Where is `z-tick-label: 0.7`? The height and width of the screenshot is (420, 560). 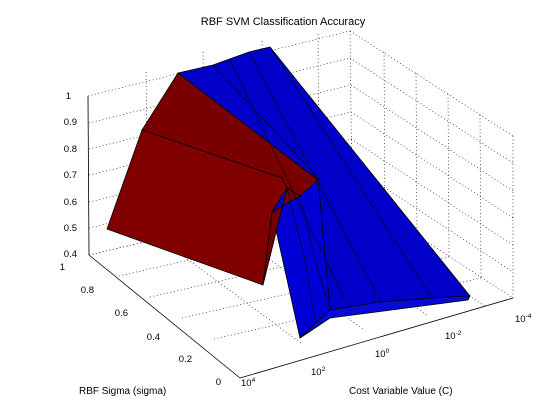
z-tick-label: 0.7 is located at coordinates (70, 175).